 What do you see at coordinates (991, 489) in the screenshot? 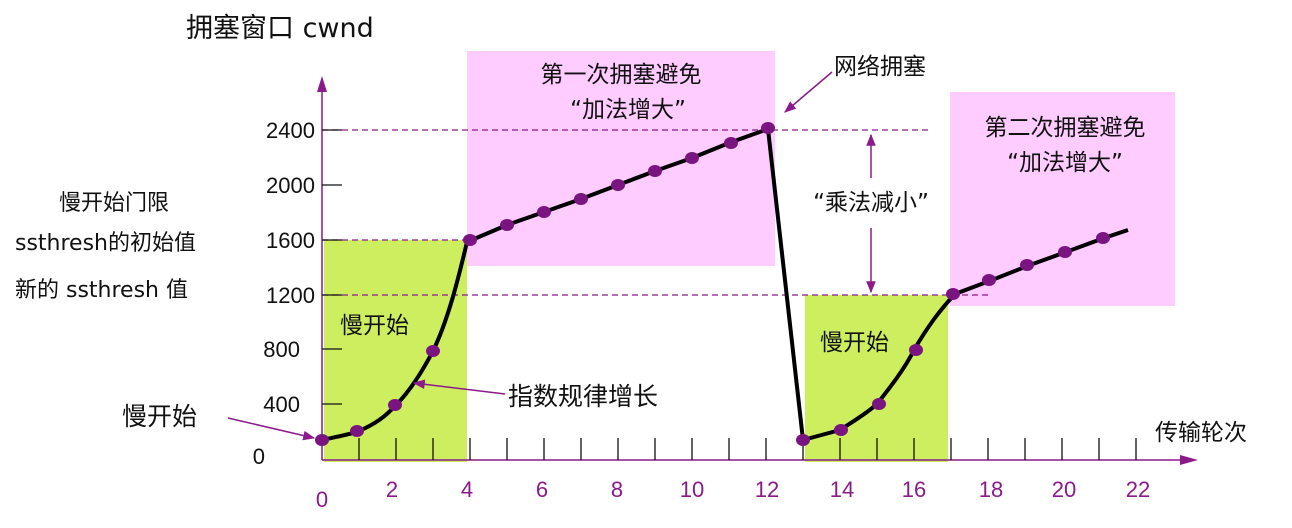
I see `svg-text: 18` at bounding box center [991, 489].